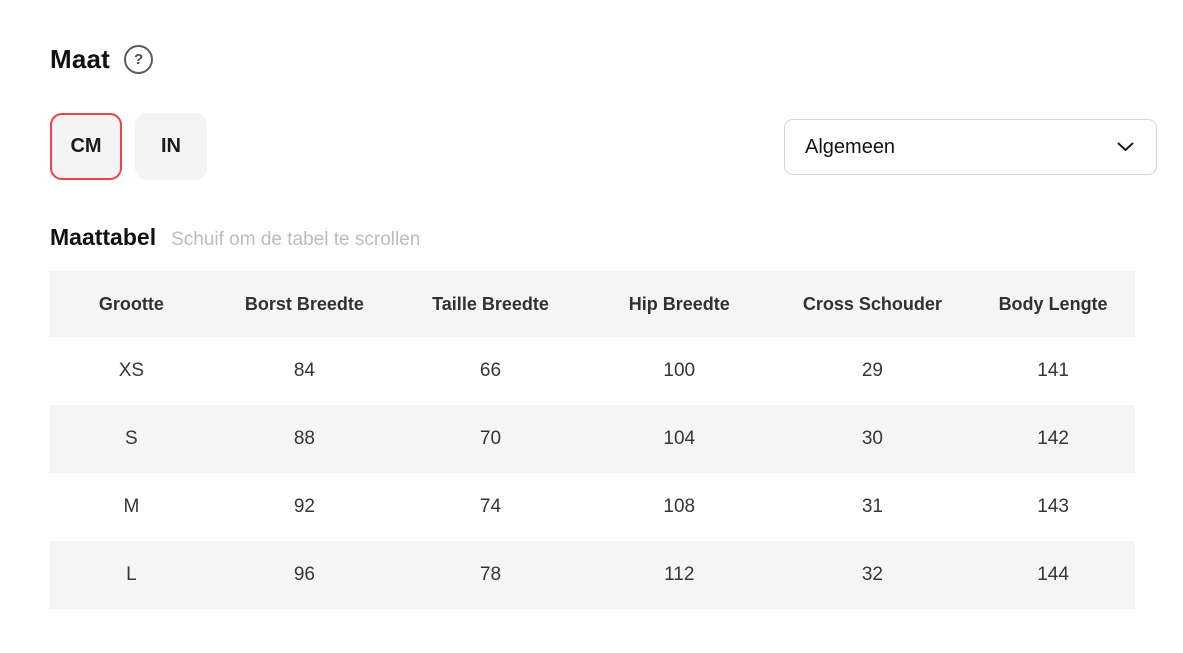 The height and width of the screenshot is (653, 1183). What do you see at coordinates (1053, 304) in the screenshot?
I see `column-header: Body Lengte` at bounding box center [1053, 304].